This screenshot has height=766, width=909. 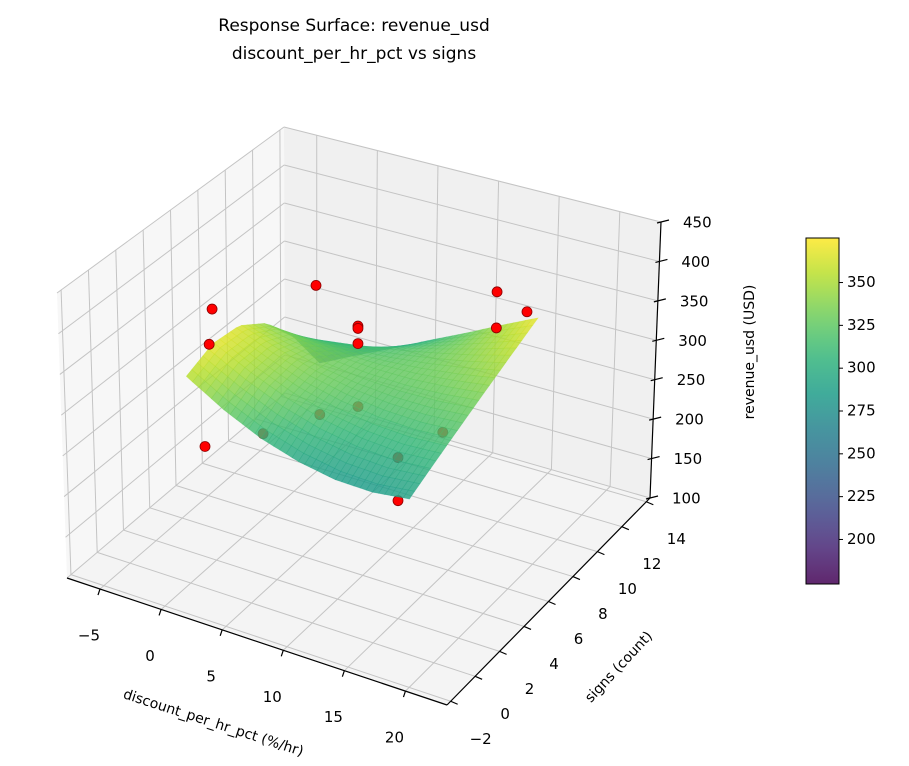 I want to click on x-tick-label: 10, so click(x=272, y=697).